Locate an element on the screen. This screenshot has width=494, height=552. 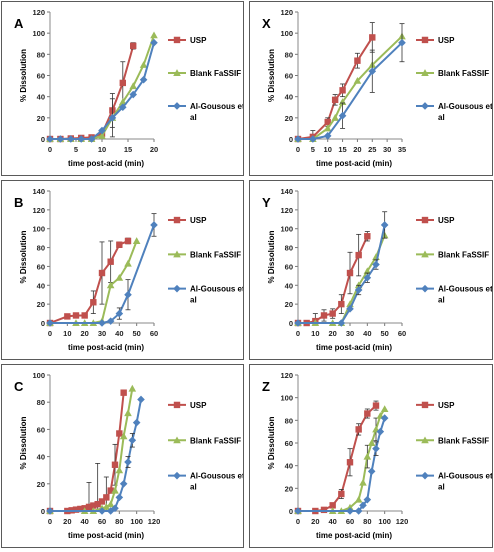
x-tick-label: 100 is located at coordinates (384, 521).